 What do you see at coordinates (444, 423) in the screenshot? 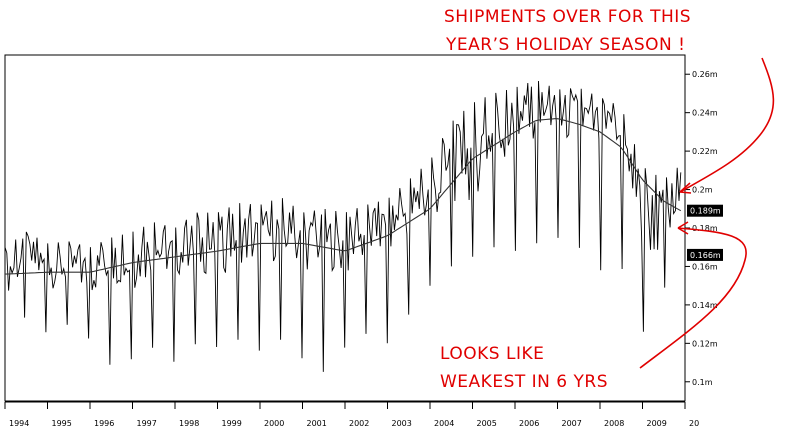
I see `x-tick-label: 2004` at bounding box center [444, 423].